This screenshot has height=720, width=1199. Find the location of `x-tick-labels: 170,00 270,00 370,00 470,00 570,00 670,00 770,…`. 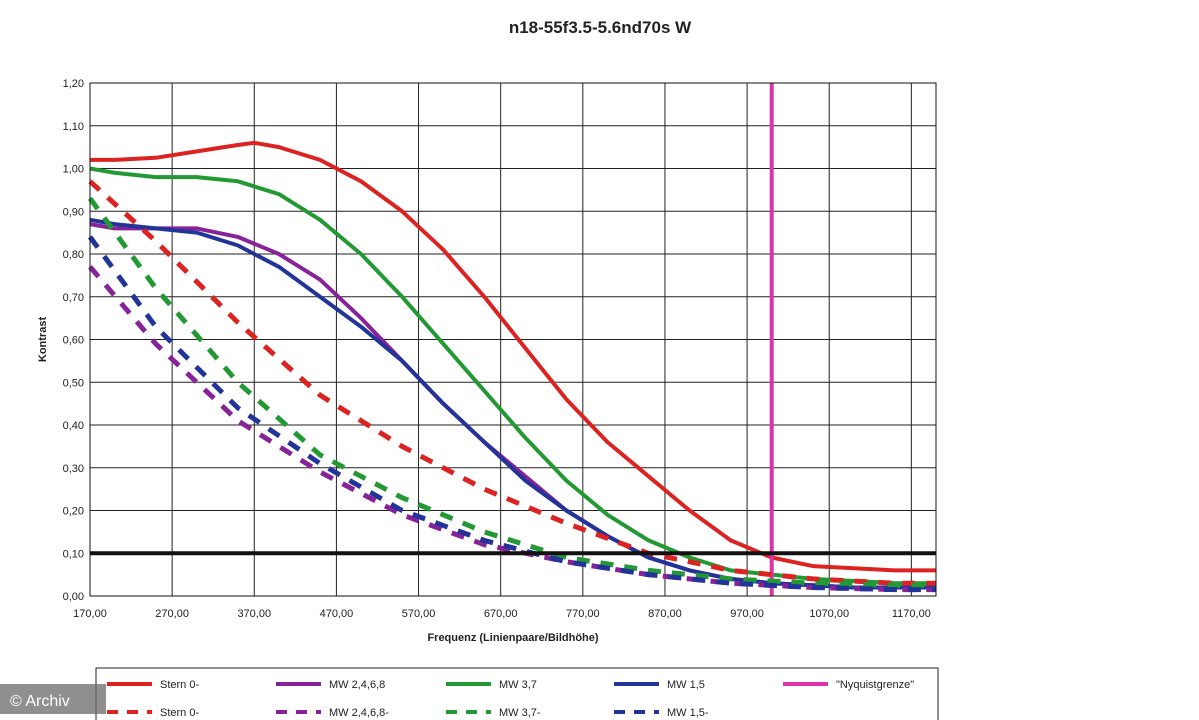

x-tick-labels: 170,00 270,00 370,00 470,00 570,00 670,00 770,… is located at coordinates (502, 614).